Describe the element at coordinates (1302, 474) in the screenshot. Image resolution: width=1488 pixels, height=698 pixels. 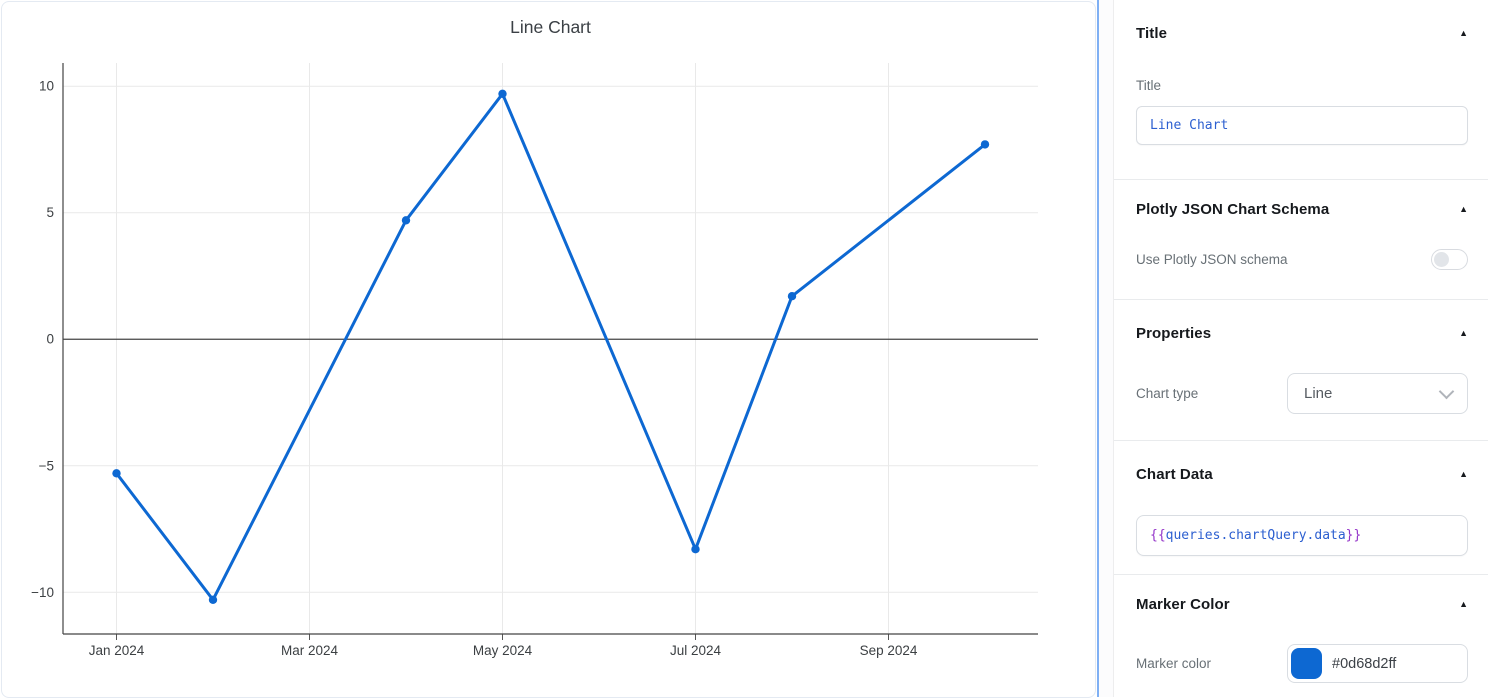
I see `section-chart-data-header: Chart Data ▲` at that location.